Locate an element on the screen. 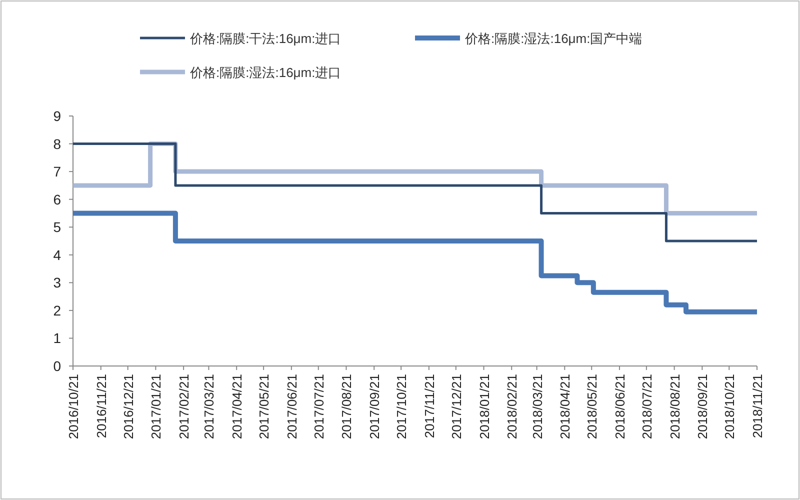 The height and width of the screenshot is (500, 800). x-tick-label: 2017/01/21 is located at coordinates (156, 407).